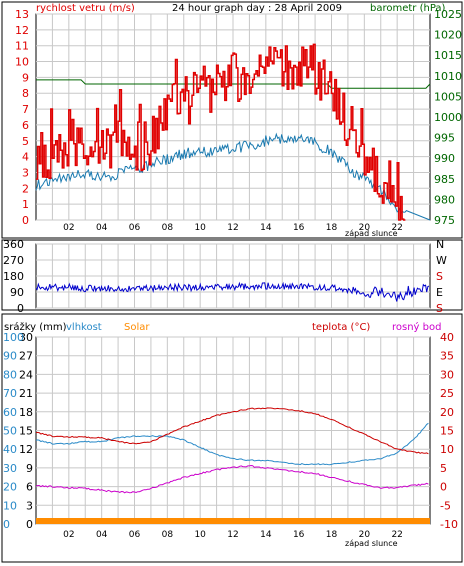  Describe the element at coordinates (6, 524) in the screenshot. I see `humidity-tick-label: 0` at that location.